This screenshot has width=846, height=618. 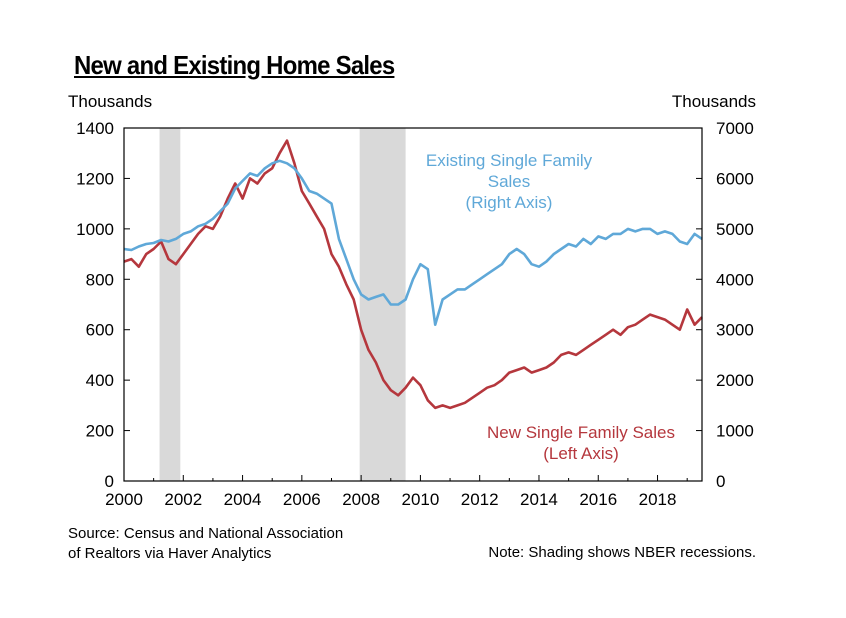 I want to click on existing-sales-annotation: Existing Single Family Sales (Right Axis), so click(x=509, y=181).